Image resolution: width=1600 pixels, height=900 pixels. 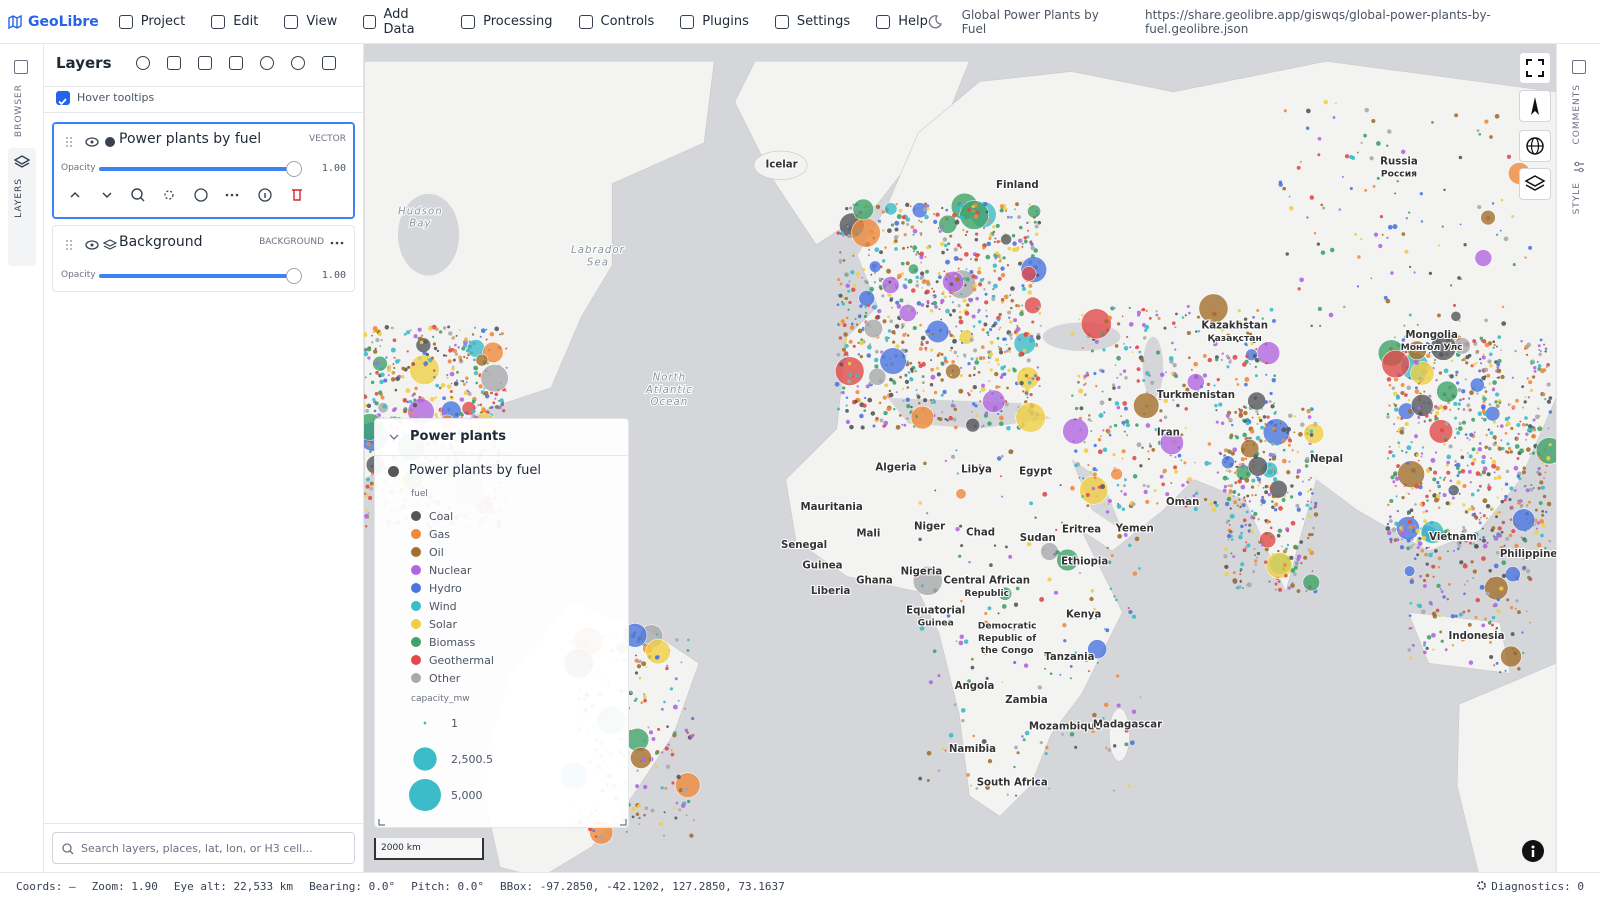 I want to click on menu-item: Controls, so click(x=616, y=22).